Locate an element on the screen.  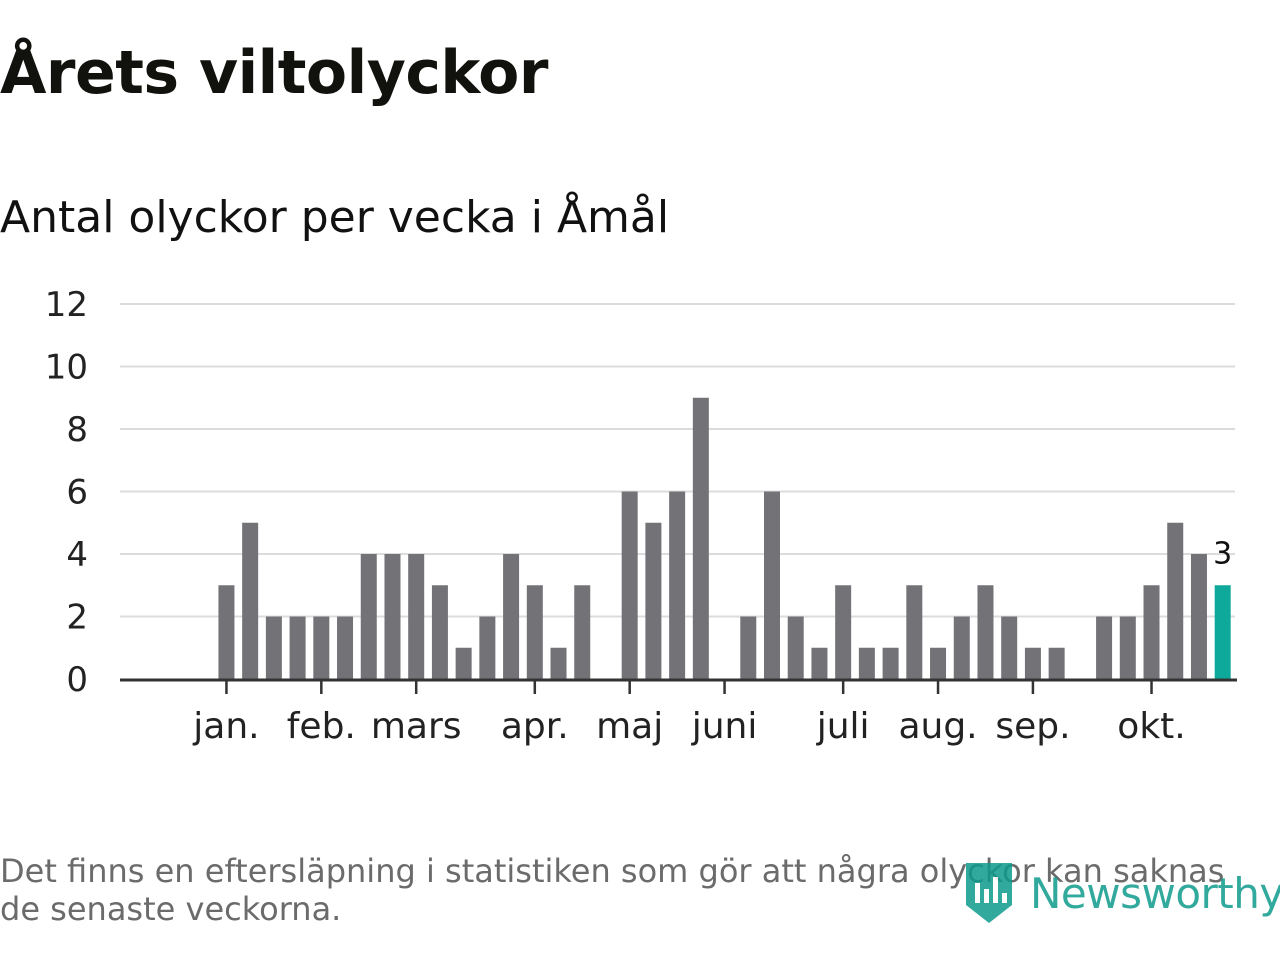
y-tick-label: 0 is located at coordinates (77, 680).